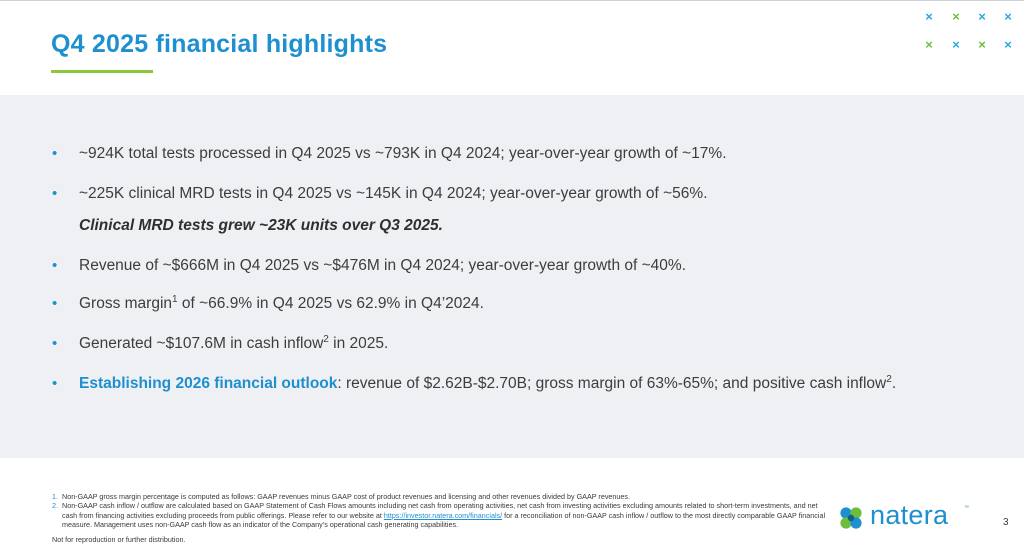 The height and width of the screenshot is (544, 1024). What do you see at coordinates (55, 506) in the screenshot?
I see `footnote-number: 2.` at bounding box center [55, 506].